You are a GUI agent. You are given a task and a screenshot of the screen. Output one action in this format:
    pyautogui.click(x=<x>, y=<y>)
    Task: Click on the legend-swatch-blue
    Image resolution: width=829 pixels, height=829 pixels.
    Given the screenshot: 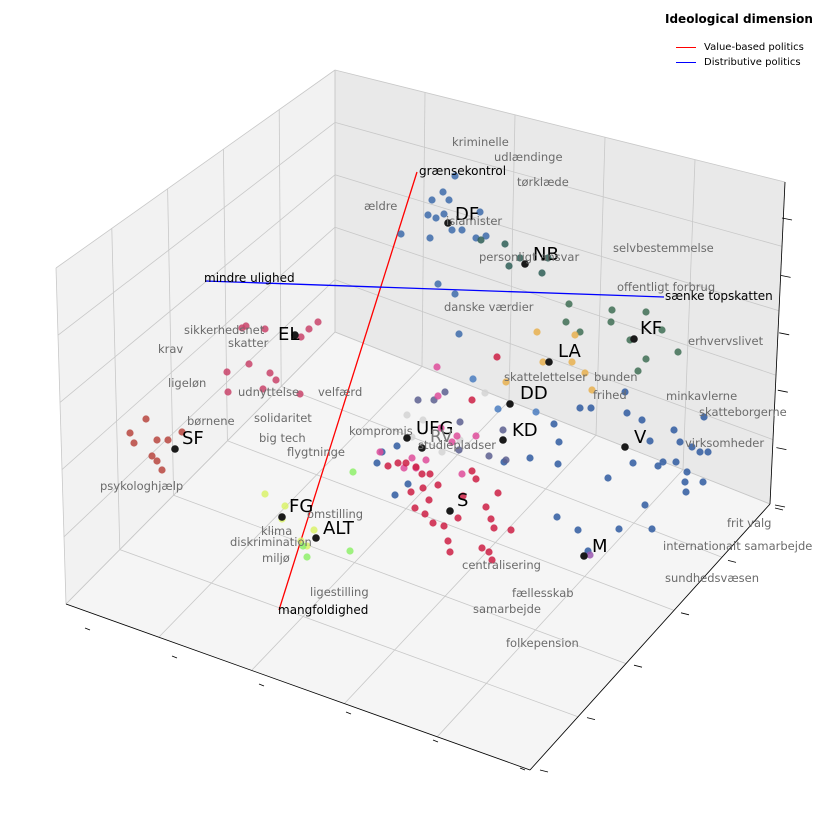 What is the action you would take?
    pyautogui.click(x=686, y=62)
    